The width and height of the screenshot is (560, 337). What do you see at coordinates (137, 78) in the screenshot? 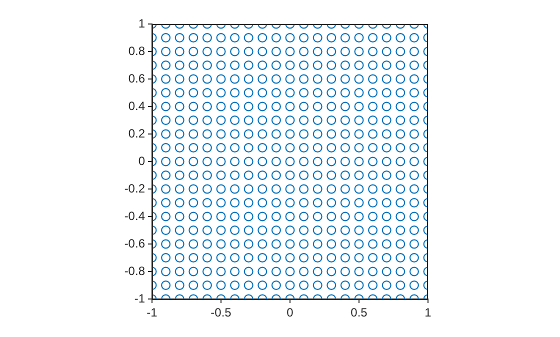
I see `y-tick-label: 0.6` at bounding box center [137, 78].